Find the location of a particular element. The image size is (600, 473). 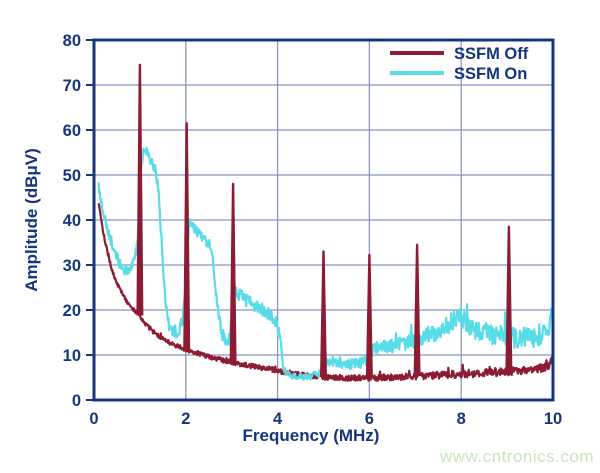

y-tick-label: 80 is located at coordinates (72, 41).